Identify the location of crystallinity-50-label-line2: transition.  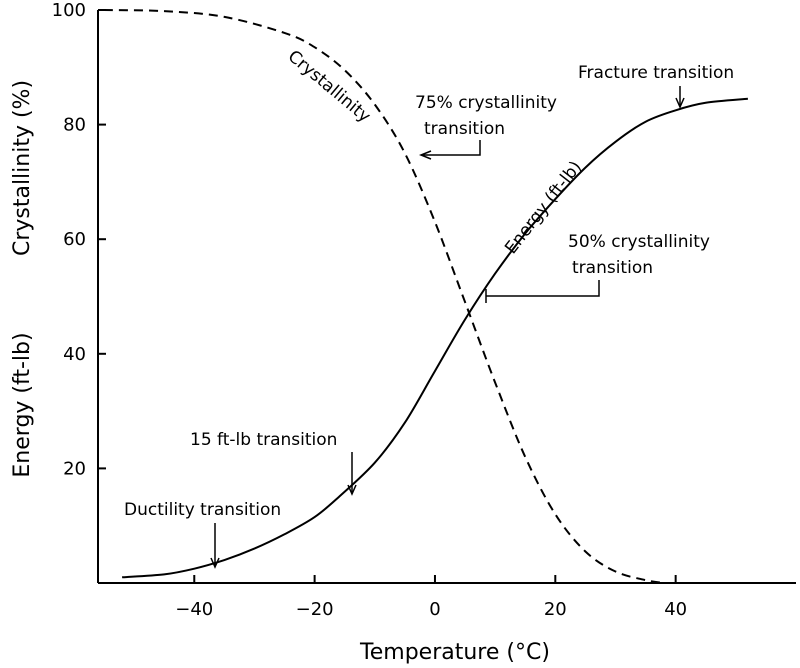
(612, 268).